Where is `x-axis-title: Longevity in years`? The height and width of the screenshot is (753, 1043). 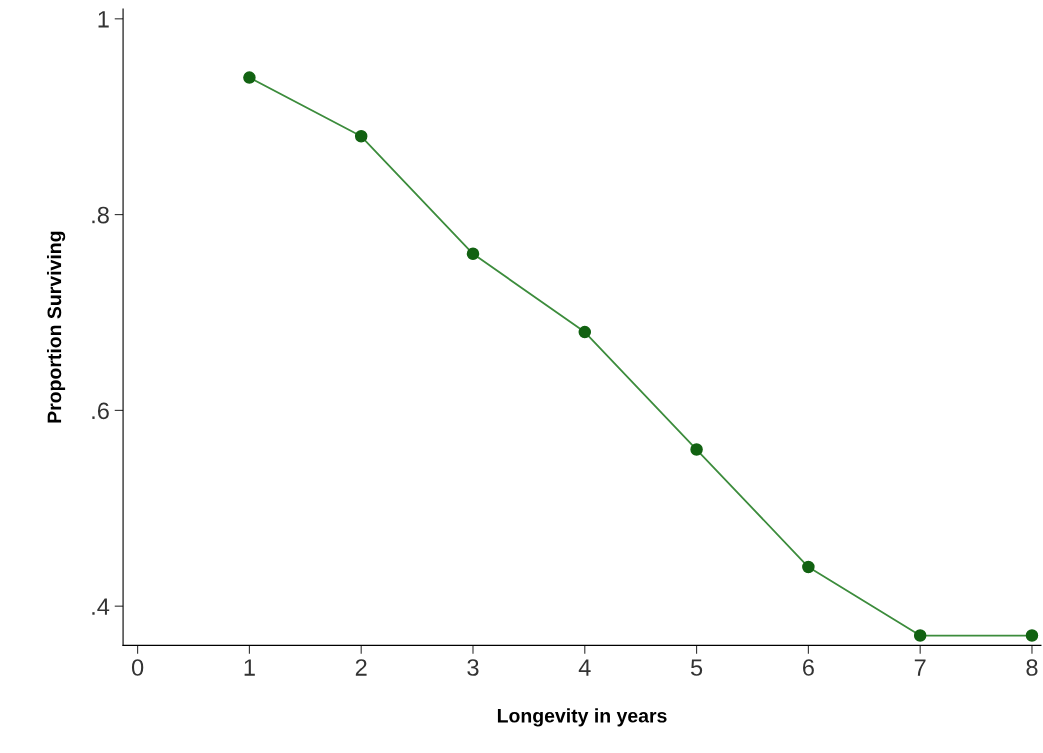 x-axis-title: Longevity in years is located at coordinates (582, 717).